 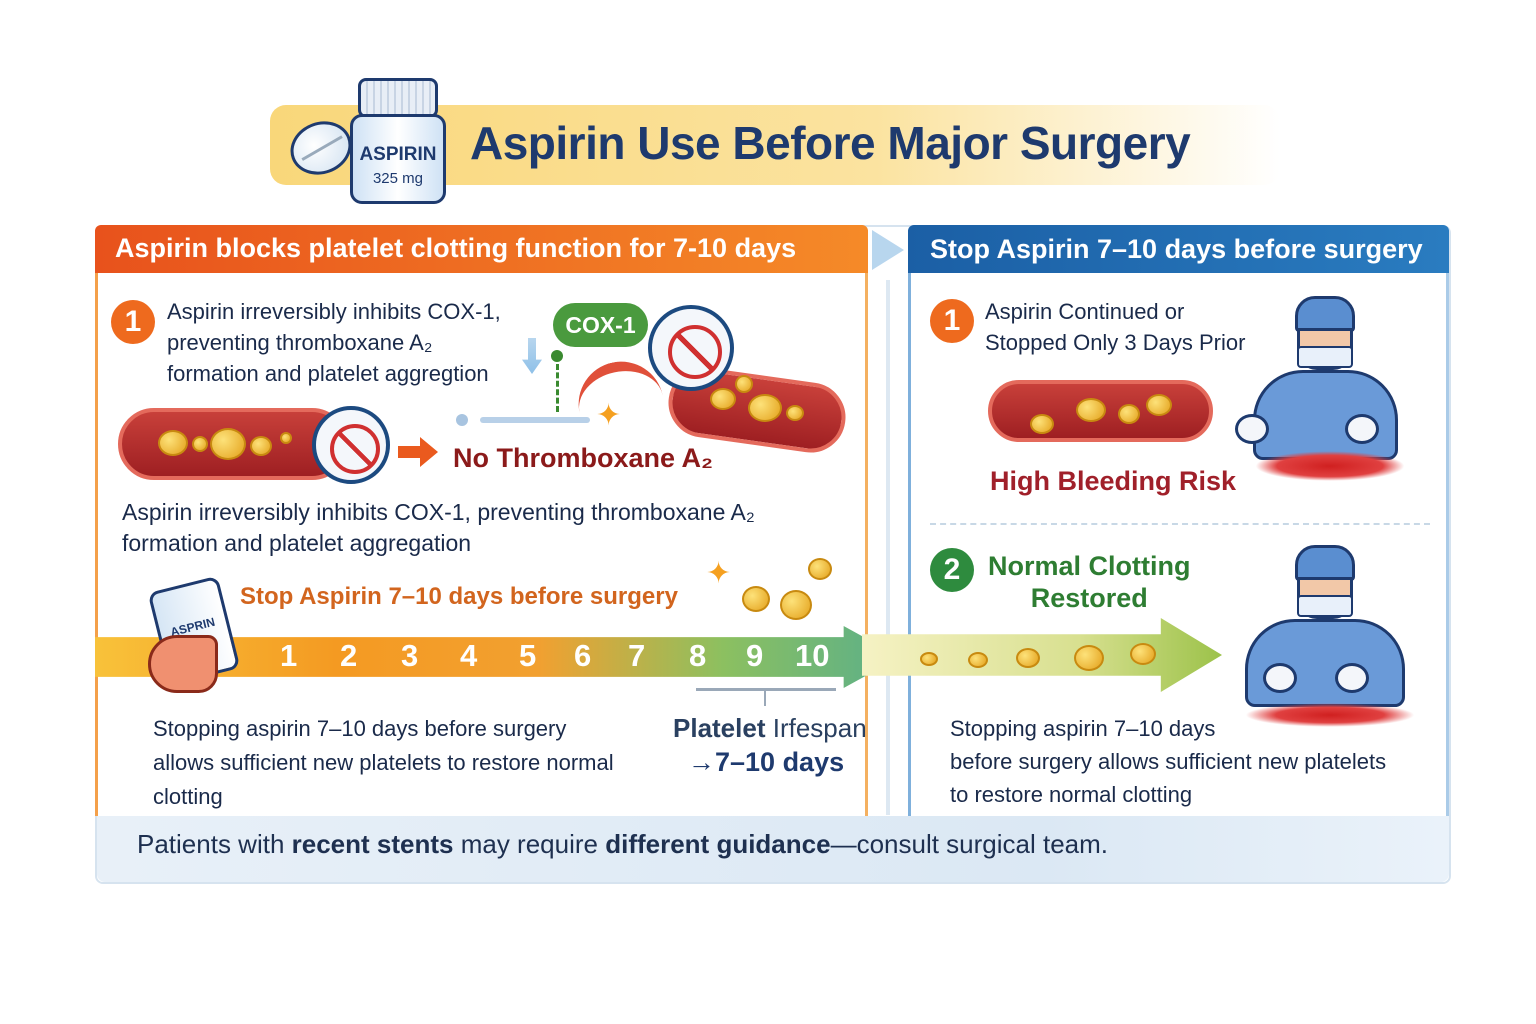 What do you see at coordinates (528, 655) in the screenshot?
I see `day-label: 5` at bounding box center [528, 655].